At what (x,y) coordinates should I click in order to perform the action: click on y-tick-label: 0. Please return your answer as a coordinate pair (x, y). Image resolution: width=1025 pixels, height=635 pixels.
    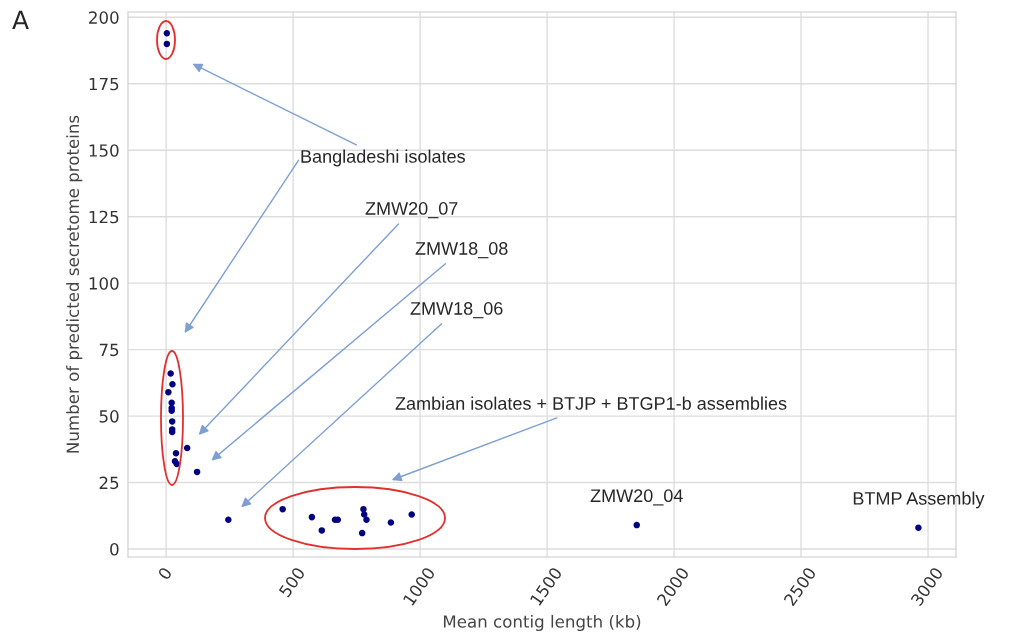
    Looking at the image, I should click on (114, 549).